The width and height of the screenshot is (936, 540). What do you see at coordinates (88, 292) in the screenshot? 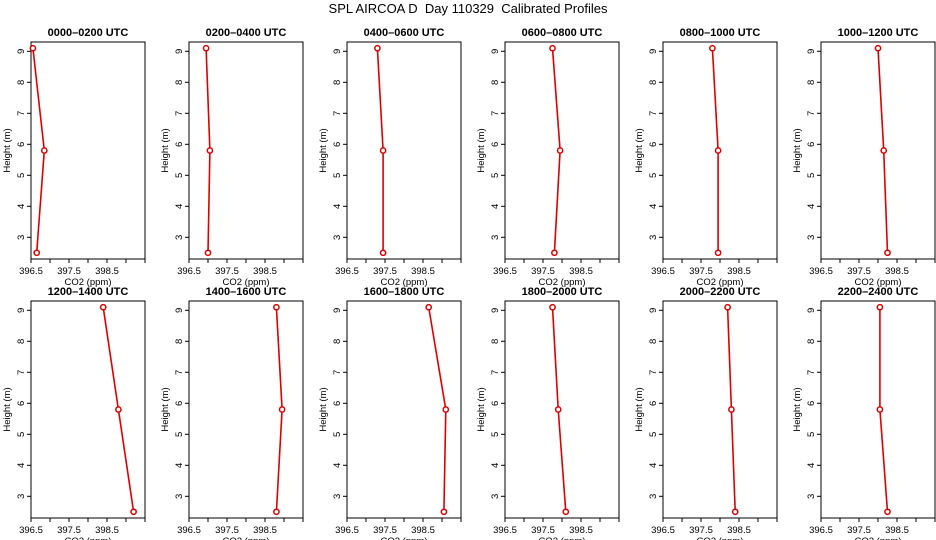
I see `panel-title: 1200–1400 UTC` at bounding box center [88, 292].